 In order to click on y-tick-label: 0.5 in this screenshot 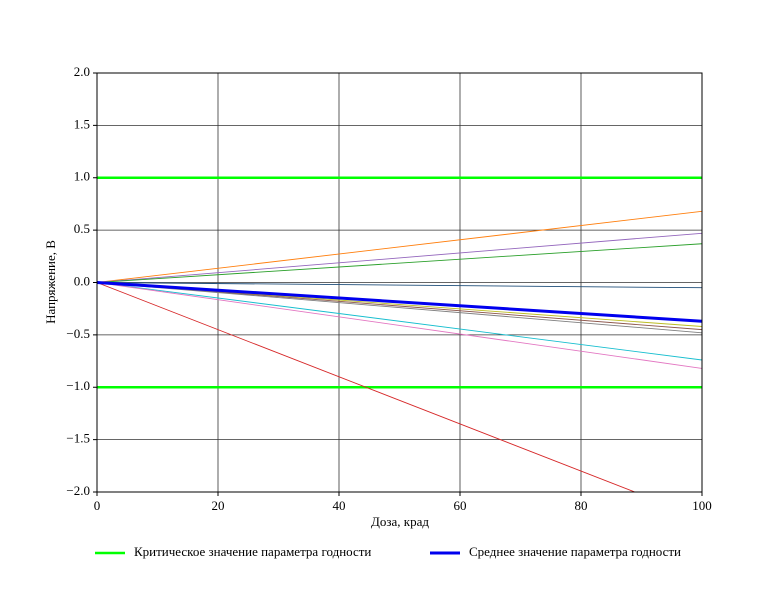, I will do `click(82, 228)`.